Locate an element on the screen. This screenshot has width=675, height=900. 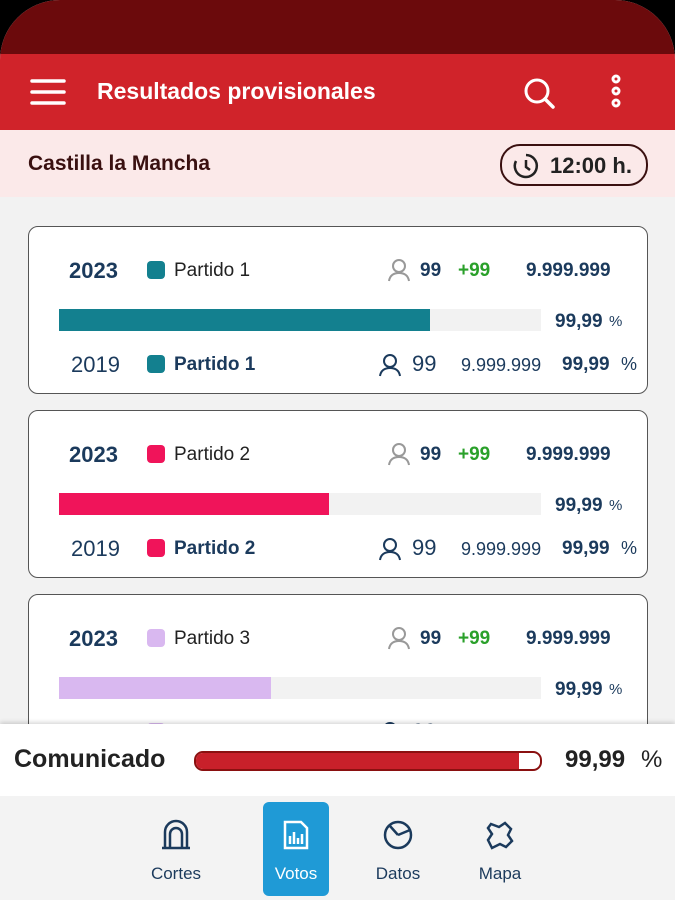
nav-item: Mapa is located at coordinates (500, 849).